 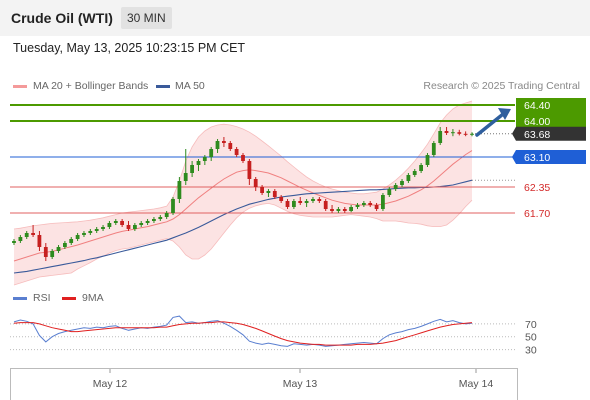 I want to click on resistance-tag-2: 64.00, so click(x=537, y=122).